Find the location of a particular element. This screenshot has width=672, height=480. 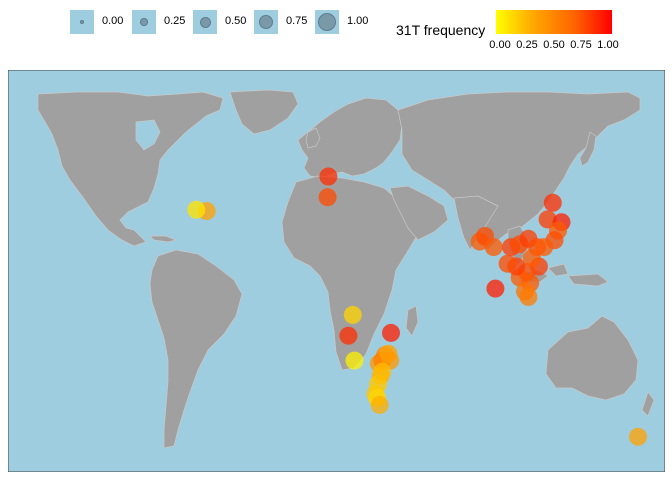

hudson-bay is located at coordinates (148, 135).